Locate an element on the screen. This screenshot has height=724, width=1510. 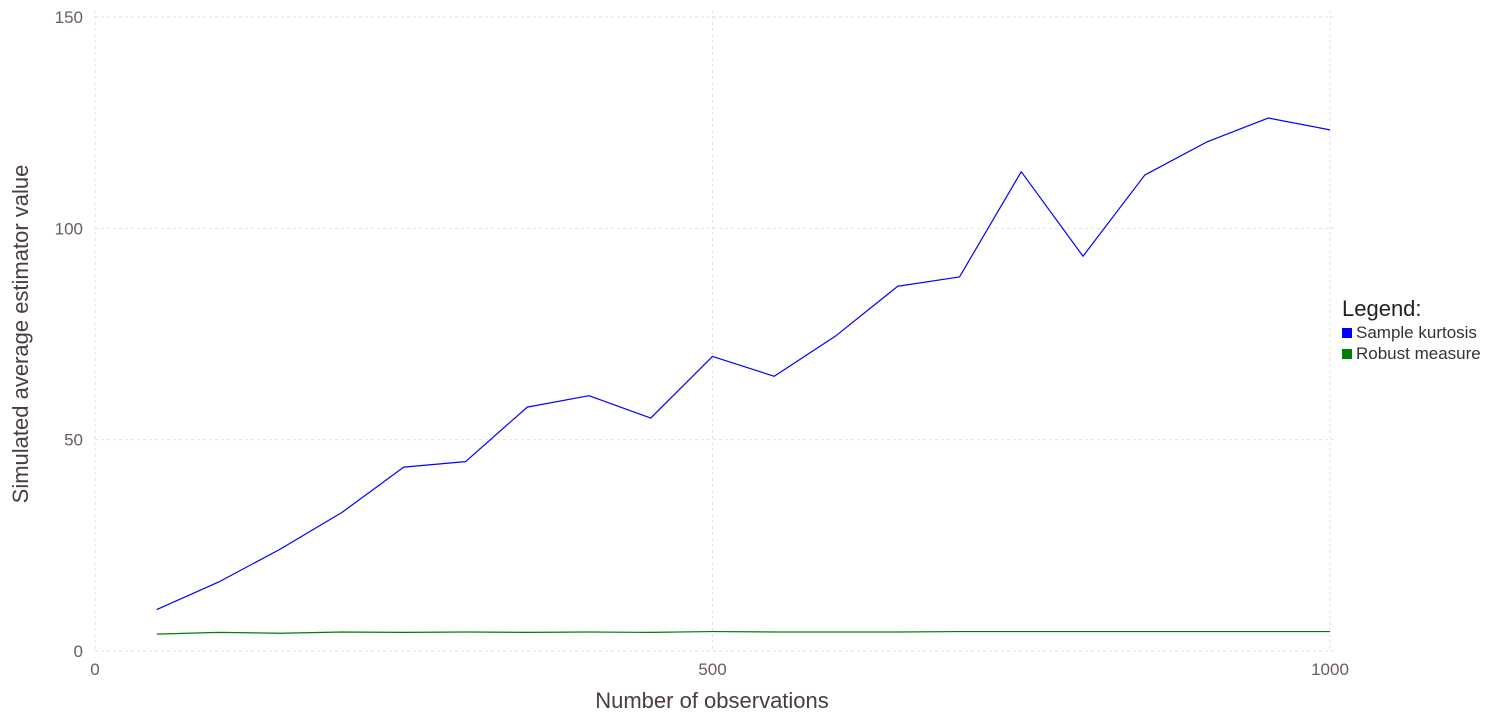
legend: Legend: Sample kurtosis Robust measure is located at coordinates (1411, 329).